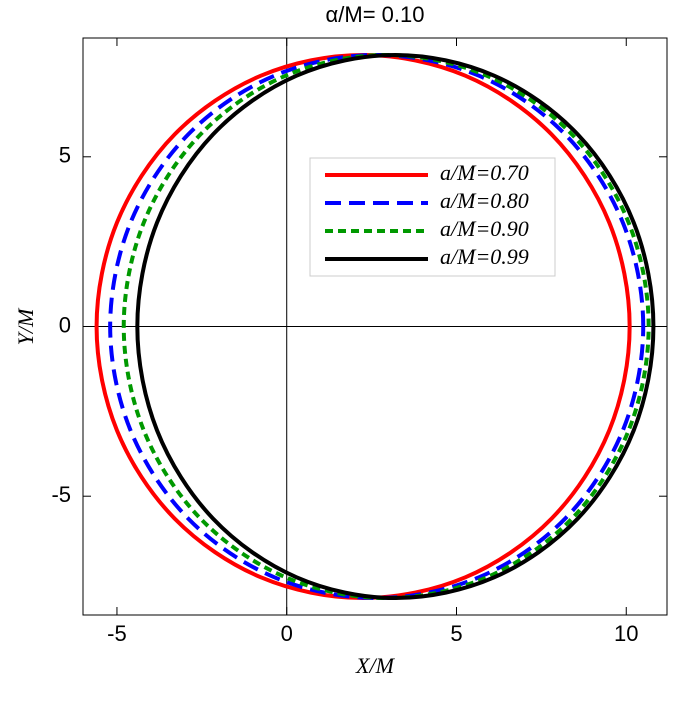 This screenshot has width=698, height=703. What do you see at coordinates (484, 256) in the screenshot?
I see `legend-label: a/M=0.99` at bounding box center [484, 256].